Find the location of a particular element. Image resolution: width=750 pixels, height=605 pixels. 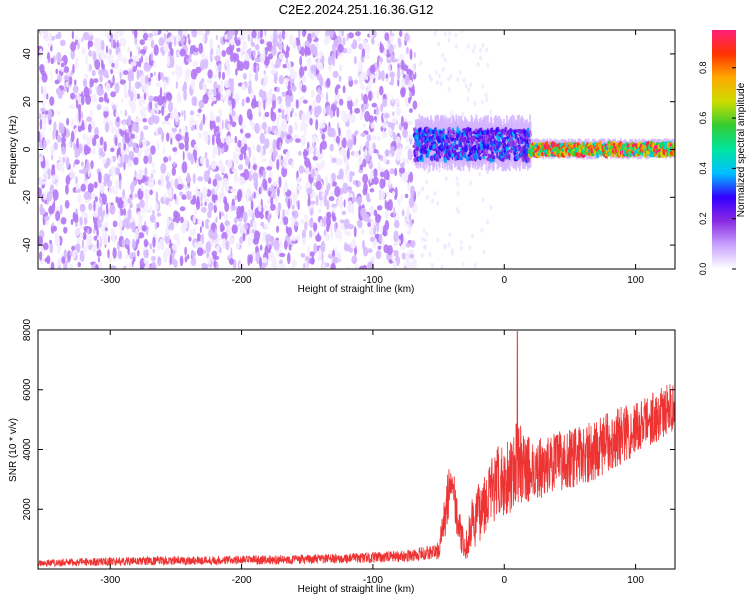

spectrogram-x-tick-label: 0 is located at coordinates (504, 280).